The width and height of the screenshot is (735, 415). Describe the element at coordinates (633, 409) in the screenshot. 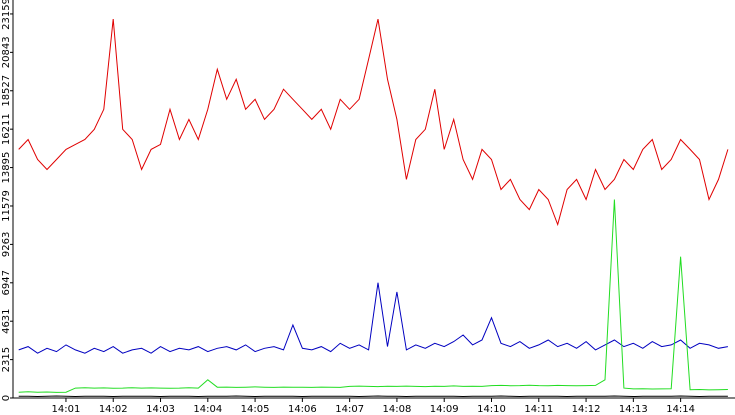

I see `x-tick-label: 14:13` at that location.